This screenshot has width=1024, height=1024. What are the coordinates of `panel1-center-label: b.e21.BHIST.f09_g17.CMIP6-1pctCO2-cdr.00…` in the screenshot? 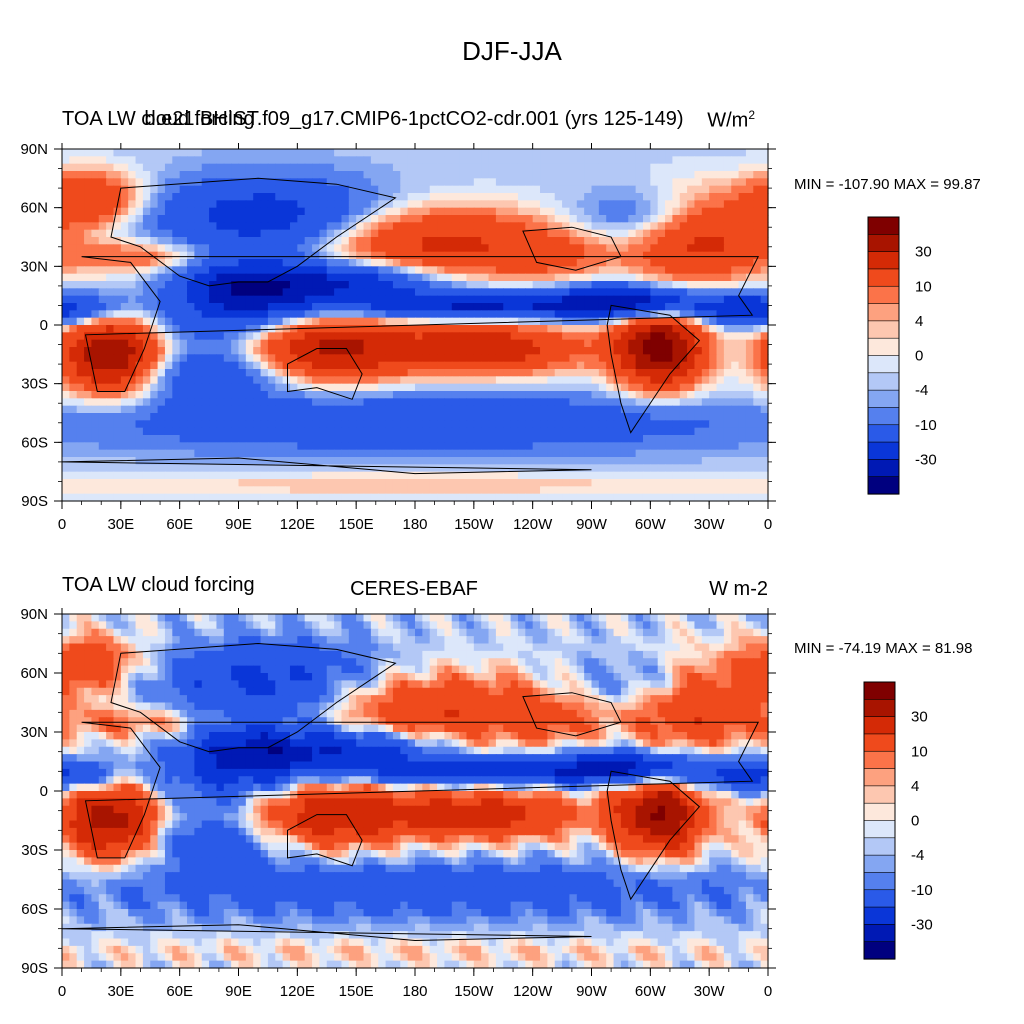 It's located at (414, 119).